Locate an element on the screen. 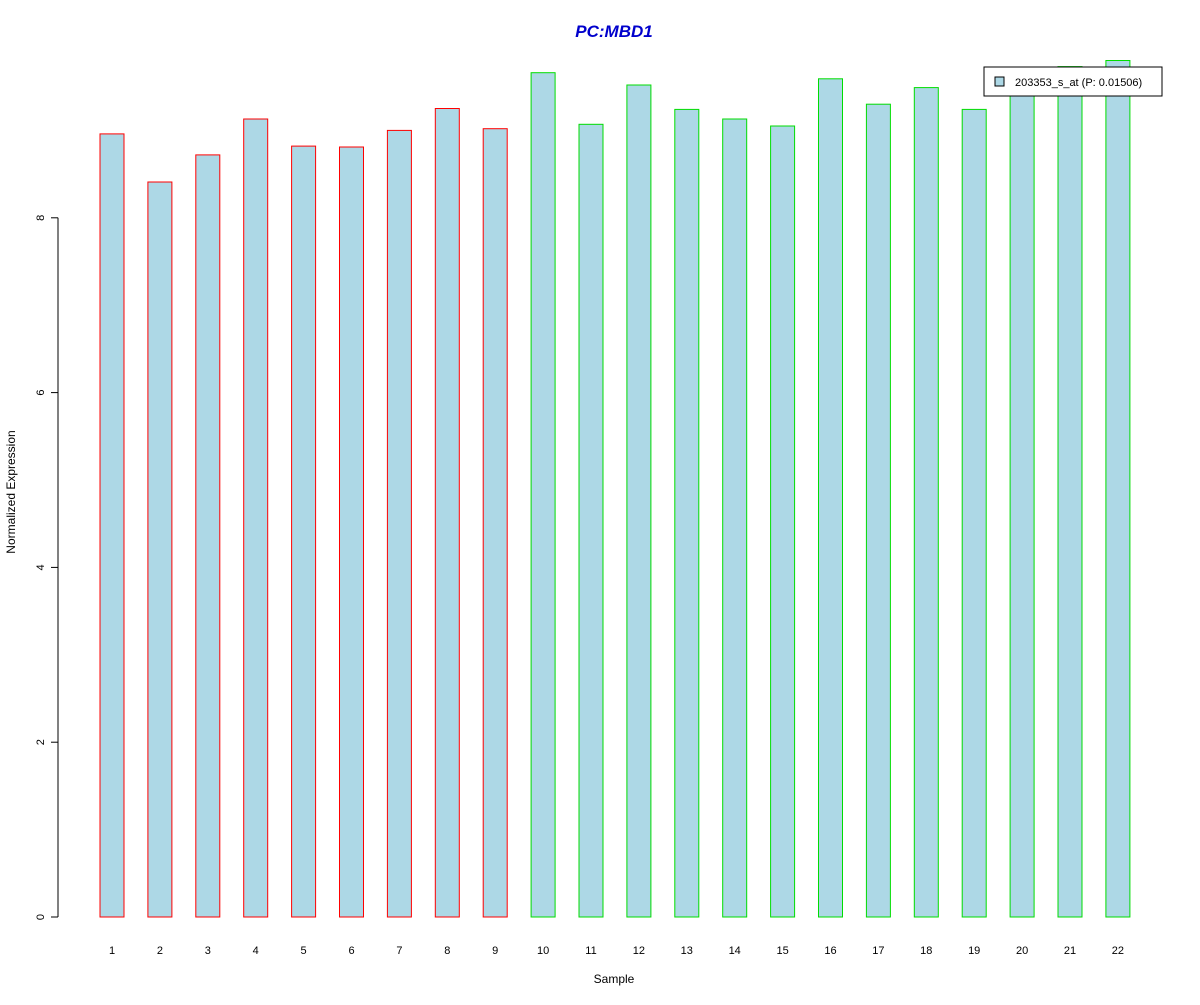  x-tick-label: 21 is located at coordinates (1070, 951).